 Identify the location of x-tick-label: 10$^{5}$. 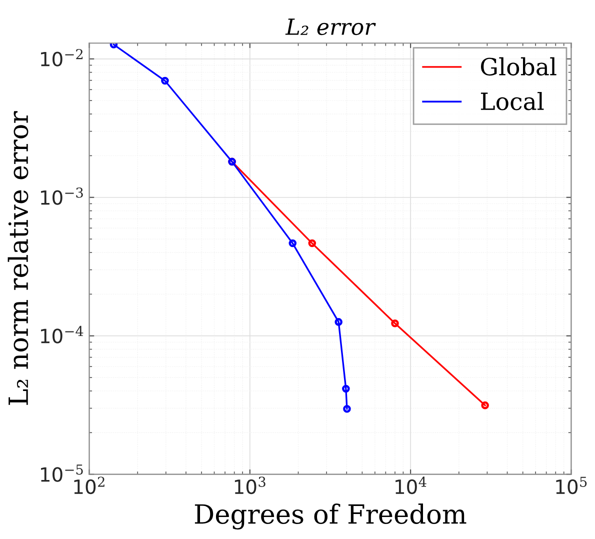
(571, 485).